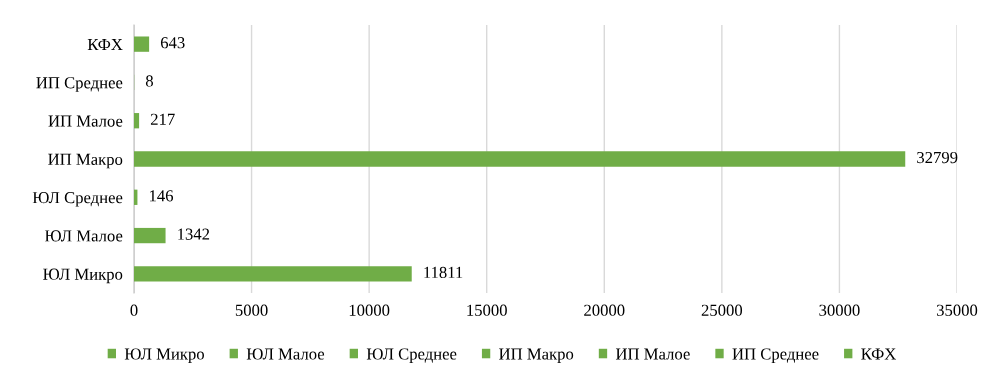 The width and height of the screenshot is (1004, 383). Describe the element at coordinates (77, 199) in the screenshot. I see `y-tick-label: ЮЛ Среднее` at that location.